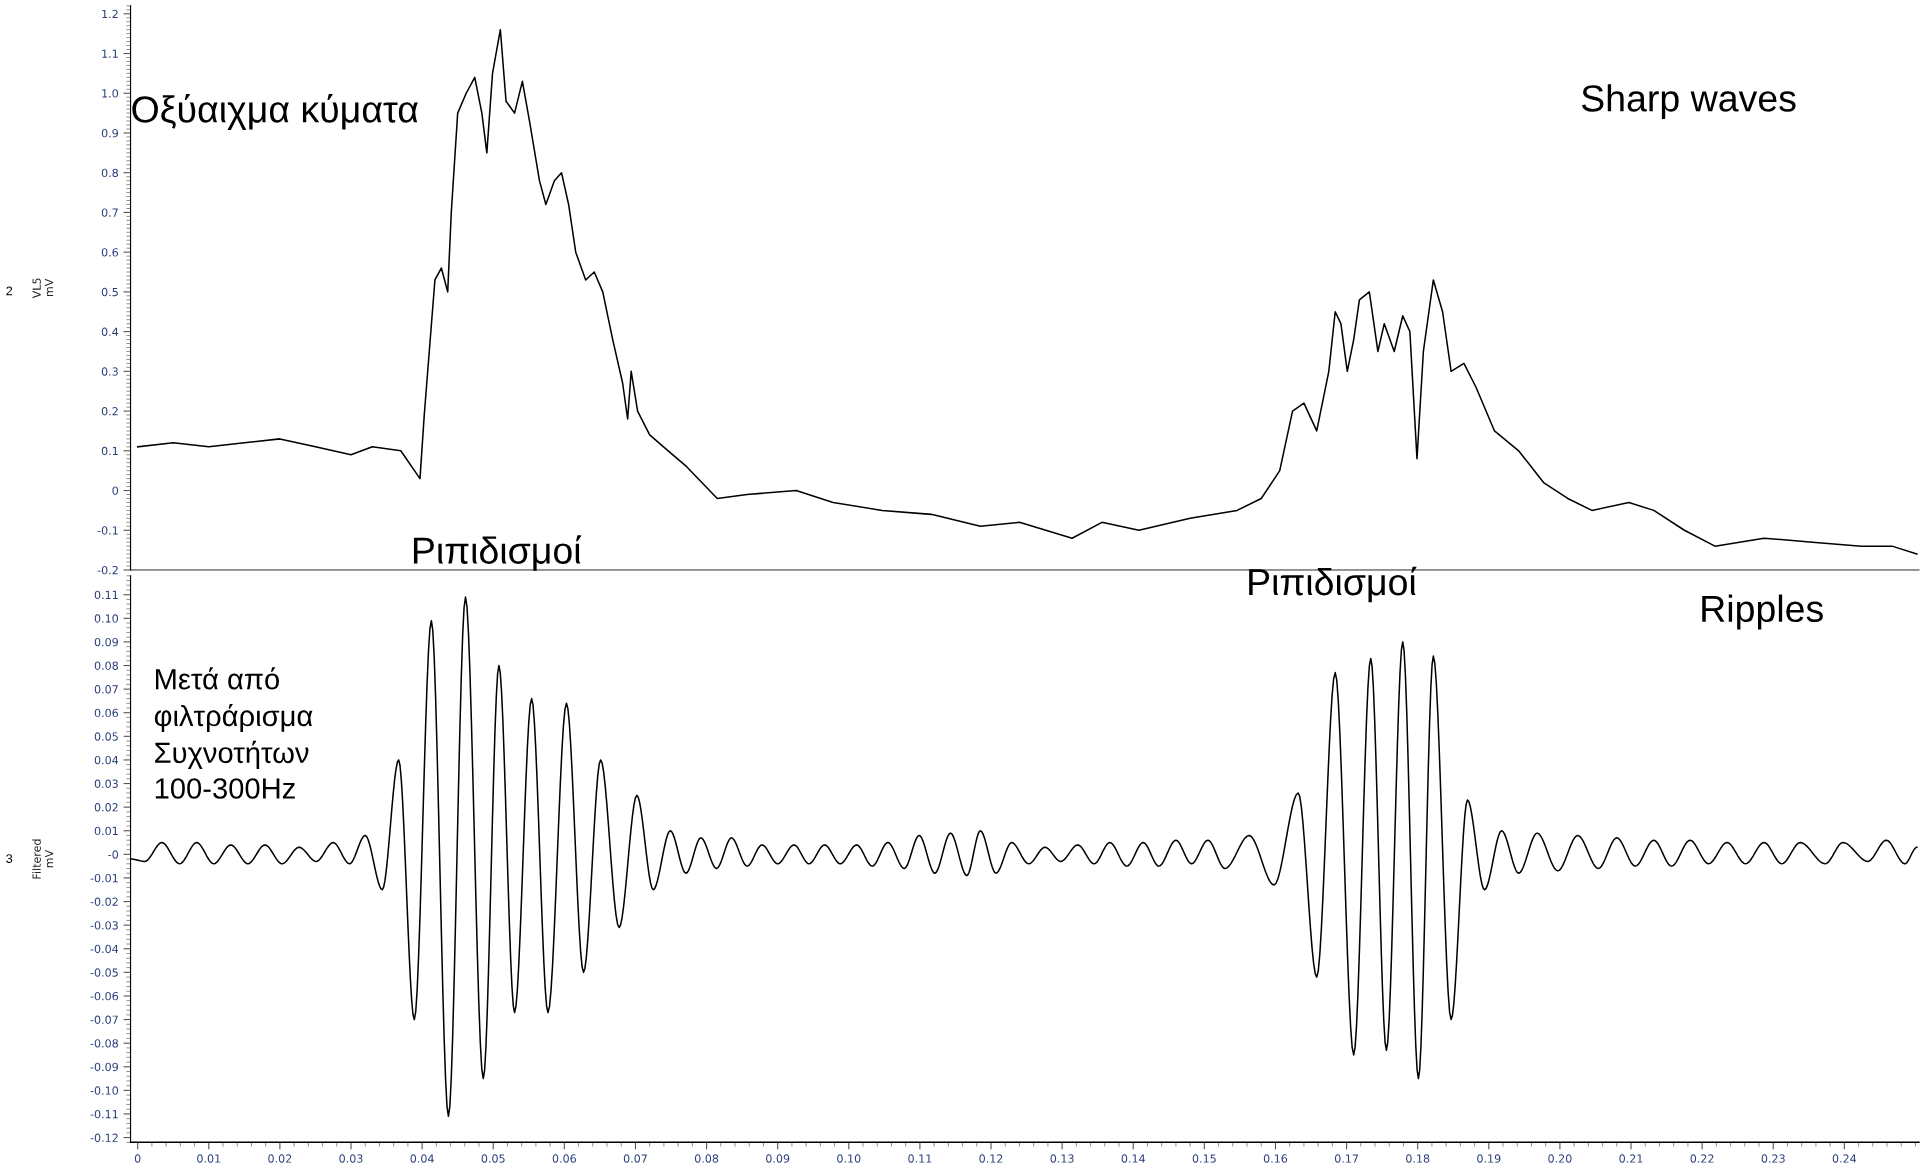  Describe the element at coordinates (109, 292) in the screenshot. I see `y-tick-label: 0.5` at that location.